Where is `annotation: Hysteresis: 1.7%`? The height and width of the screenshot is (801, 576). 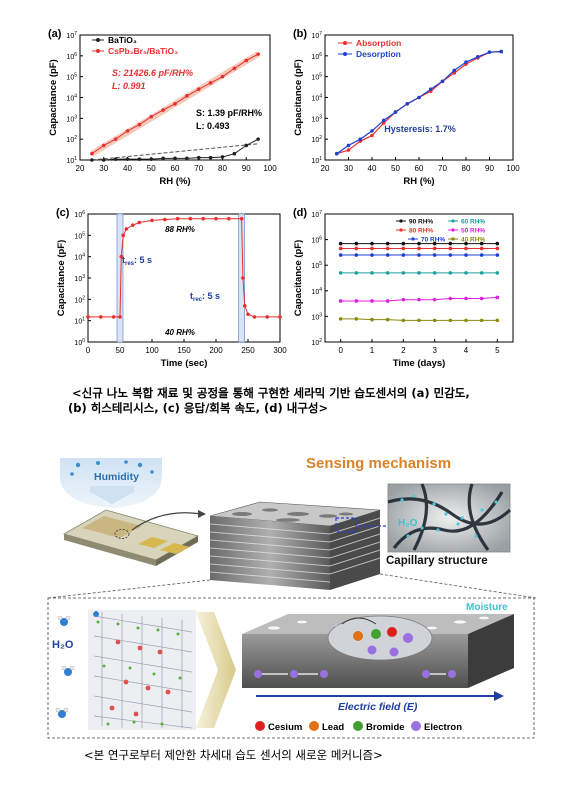 annotation: Hysteresis: 1.7% is located at coordinates (420, 129).